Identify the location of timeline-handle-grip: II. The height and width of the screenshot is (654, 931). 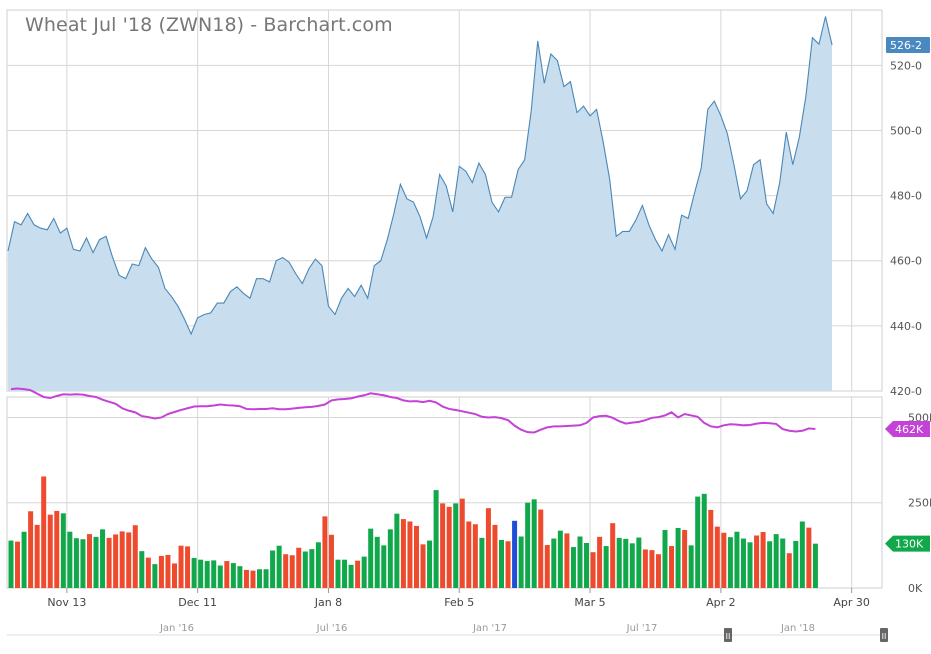
(884, 636).